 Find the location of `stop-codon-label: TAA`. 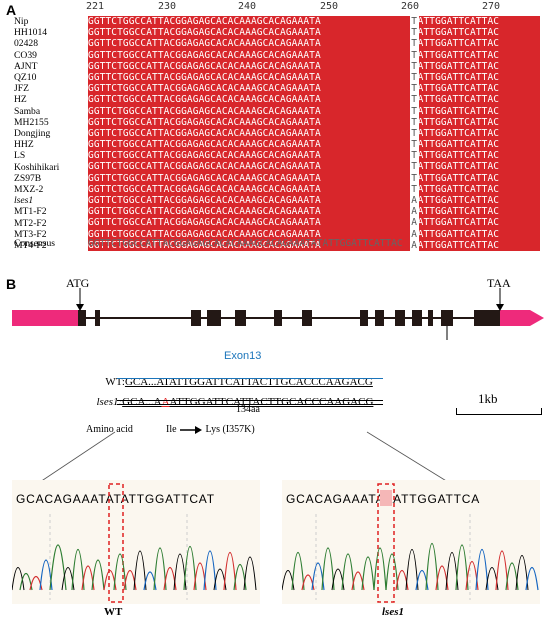

stop-codon-label: TAA is located at coordinates (499, 283).